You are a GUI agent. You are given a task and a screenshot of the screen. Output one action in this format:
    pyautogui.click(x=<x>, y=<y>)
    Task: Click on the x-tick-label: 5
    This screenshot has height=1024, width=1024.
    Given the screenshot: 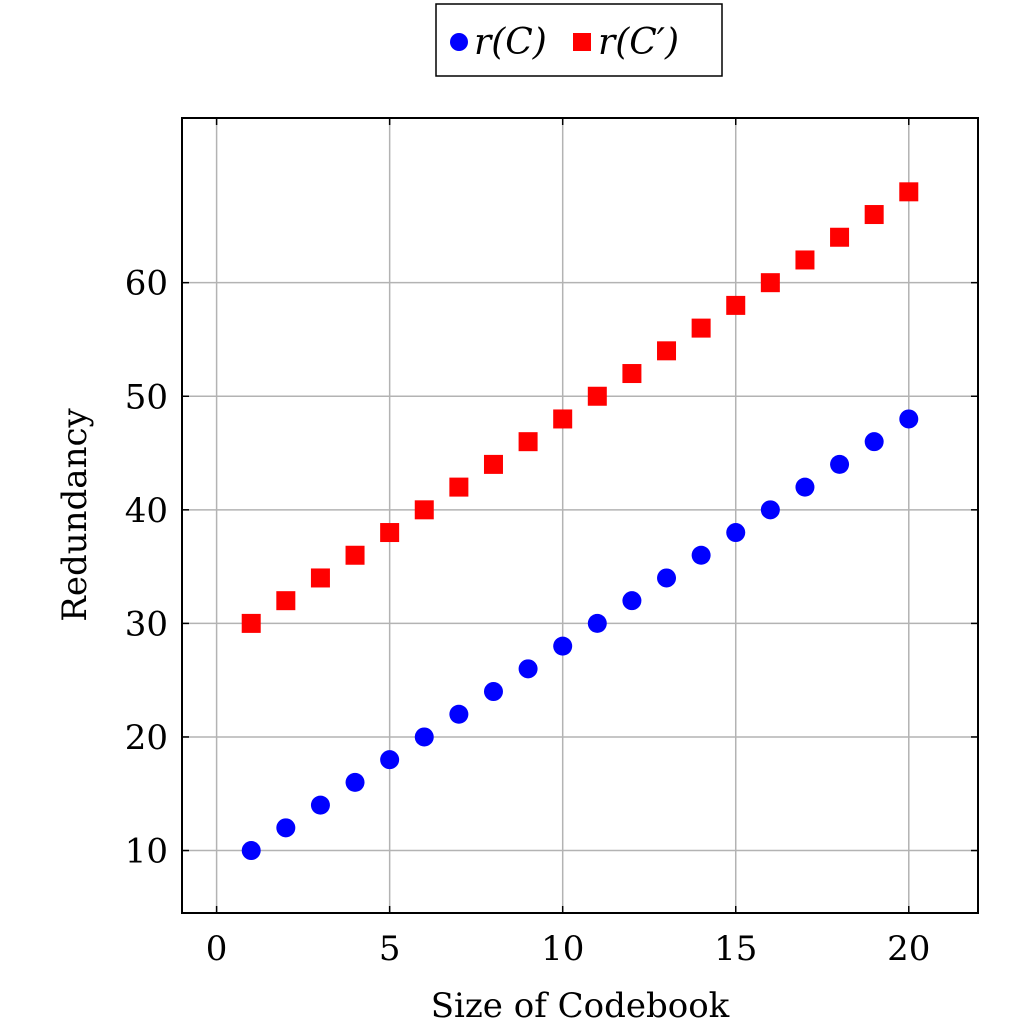 What is the action you would take?
    pyautogui.click(x=390, y=949)
    